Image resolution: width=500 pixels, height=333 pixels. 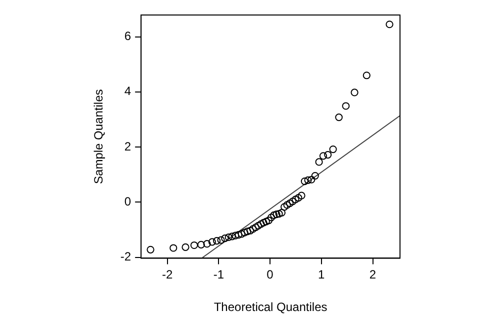 I want to click on x-tick-label: 2, so click(x=372, y=275).